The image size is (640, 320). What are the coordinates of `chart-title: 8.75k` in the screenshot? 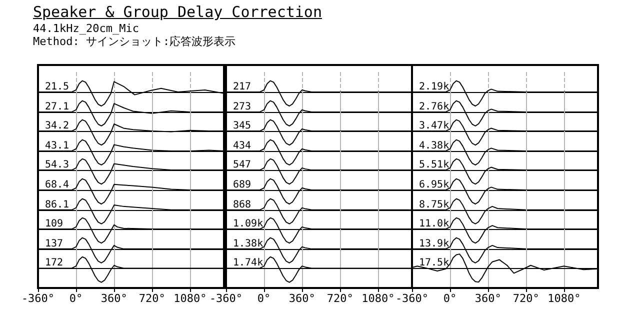 It's located at (434, 204).